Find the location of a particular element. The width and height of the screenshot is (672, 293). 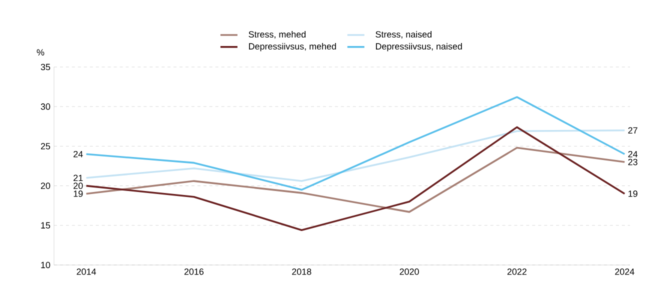

legend-label: Stress, naised is located at coordinates (404, 34).